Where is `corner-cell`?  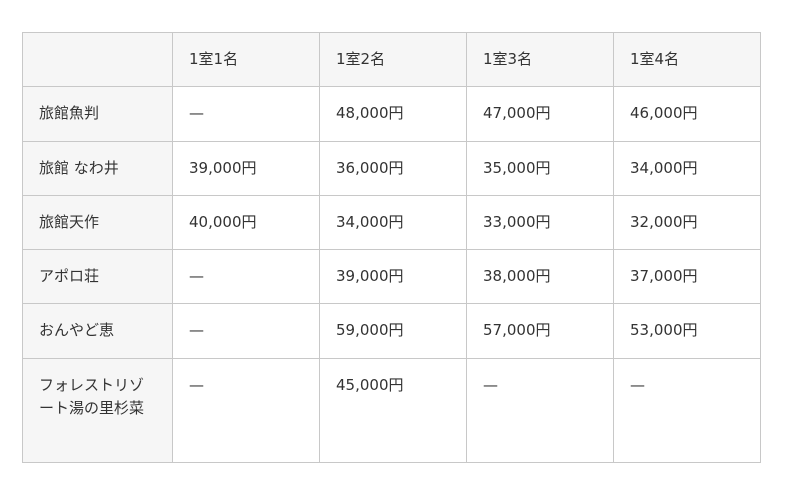 corner-cell is located at coordinates (97, 59).